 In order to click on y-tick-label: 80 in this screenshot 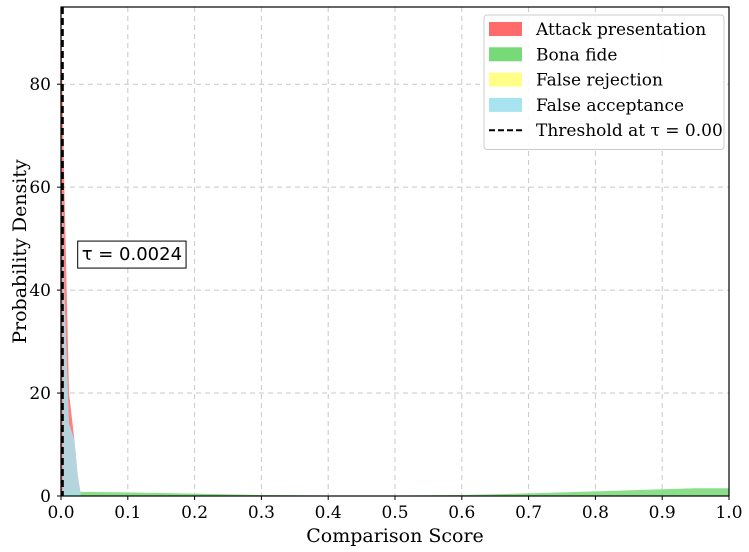, I will do `click(40, 85)`.